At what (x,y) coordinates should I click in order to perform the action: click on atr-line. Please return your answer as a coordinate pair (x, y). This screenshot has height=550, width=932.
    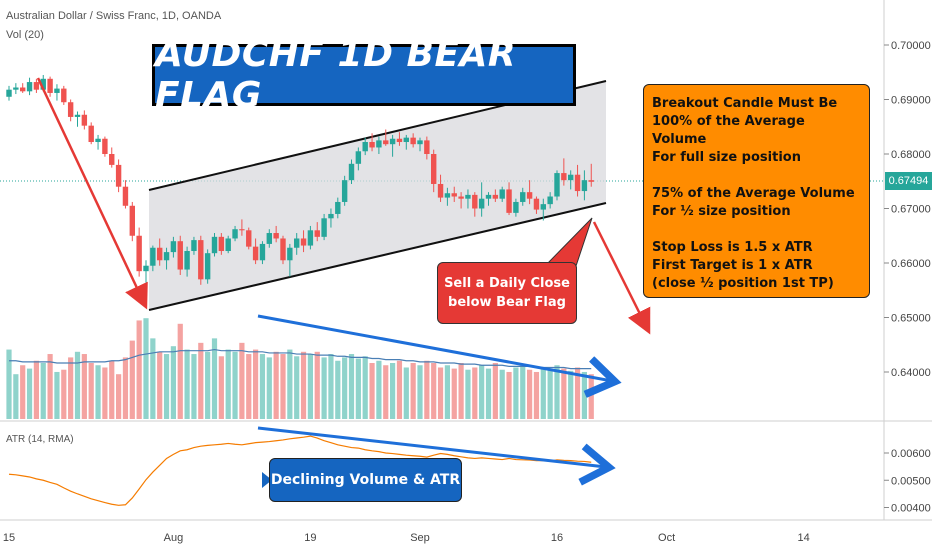
    Looking at the image, I should click on (300, 470).